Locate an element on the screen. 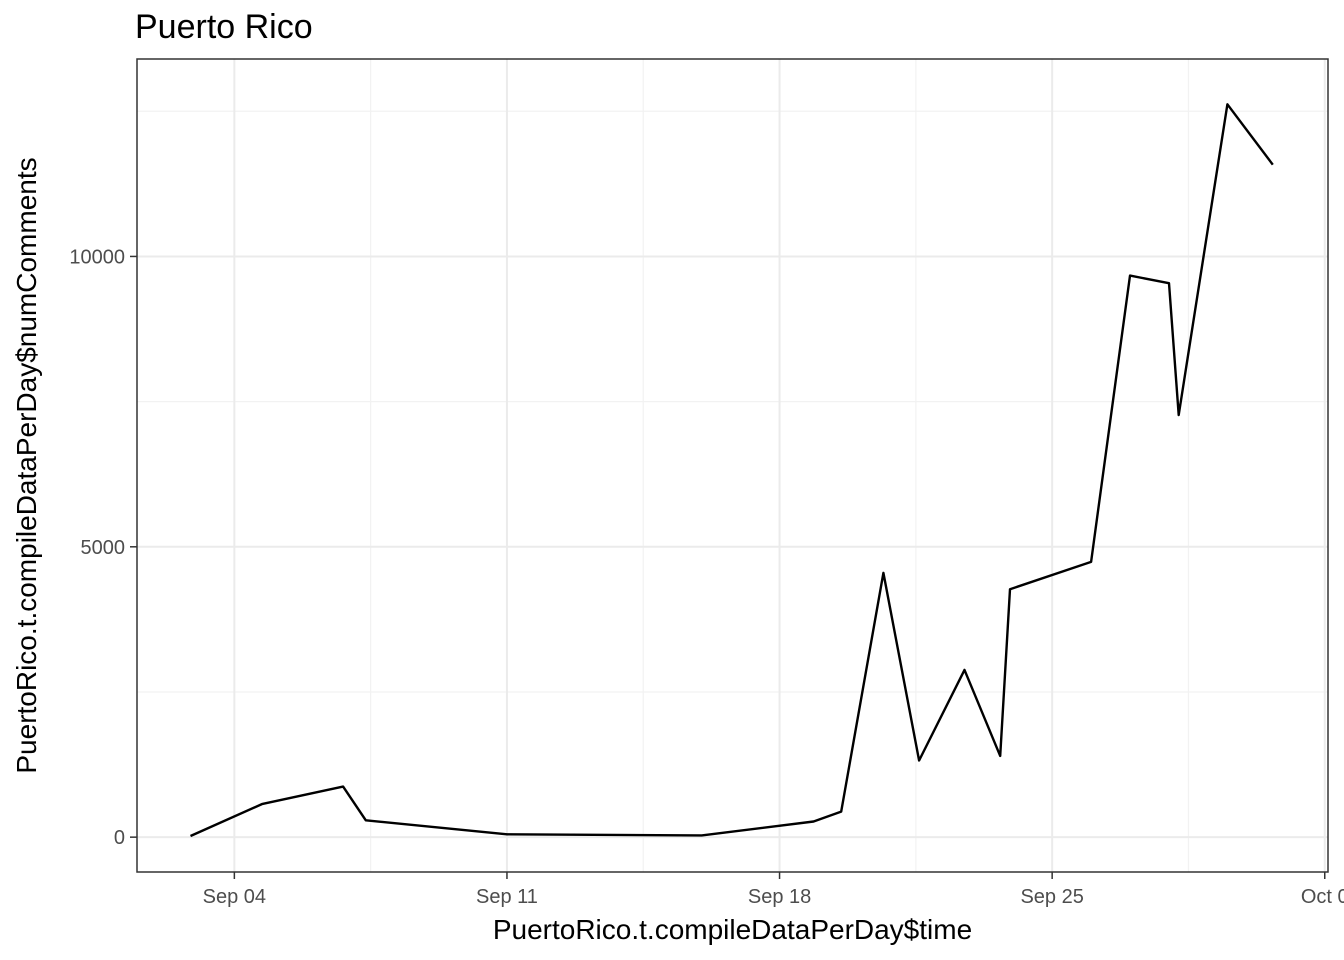 The image size is (1344, 960). y-tick-label: 10000 is located at coordinates (97, 257).